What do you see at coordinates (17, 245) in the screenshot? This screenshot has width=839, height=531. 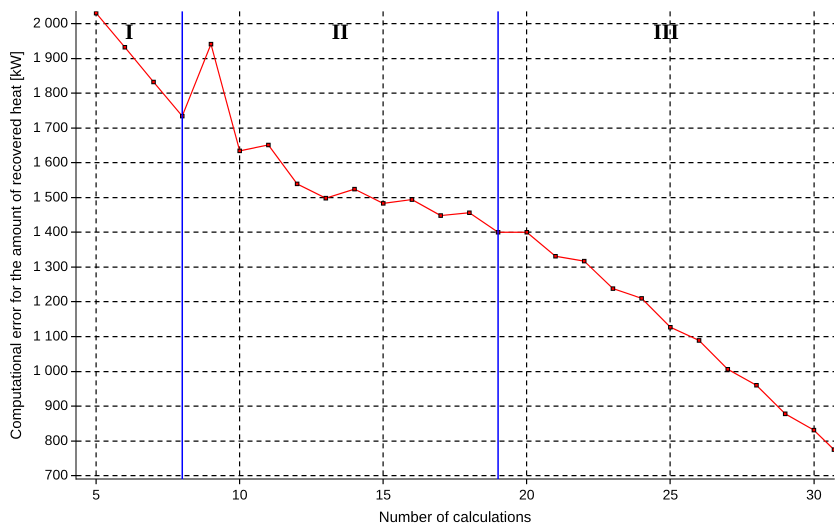 I see `y-axis-title: Computational error for the amount of recovered heat [kW]` at bounding box center [17, 245].